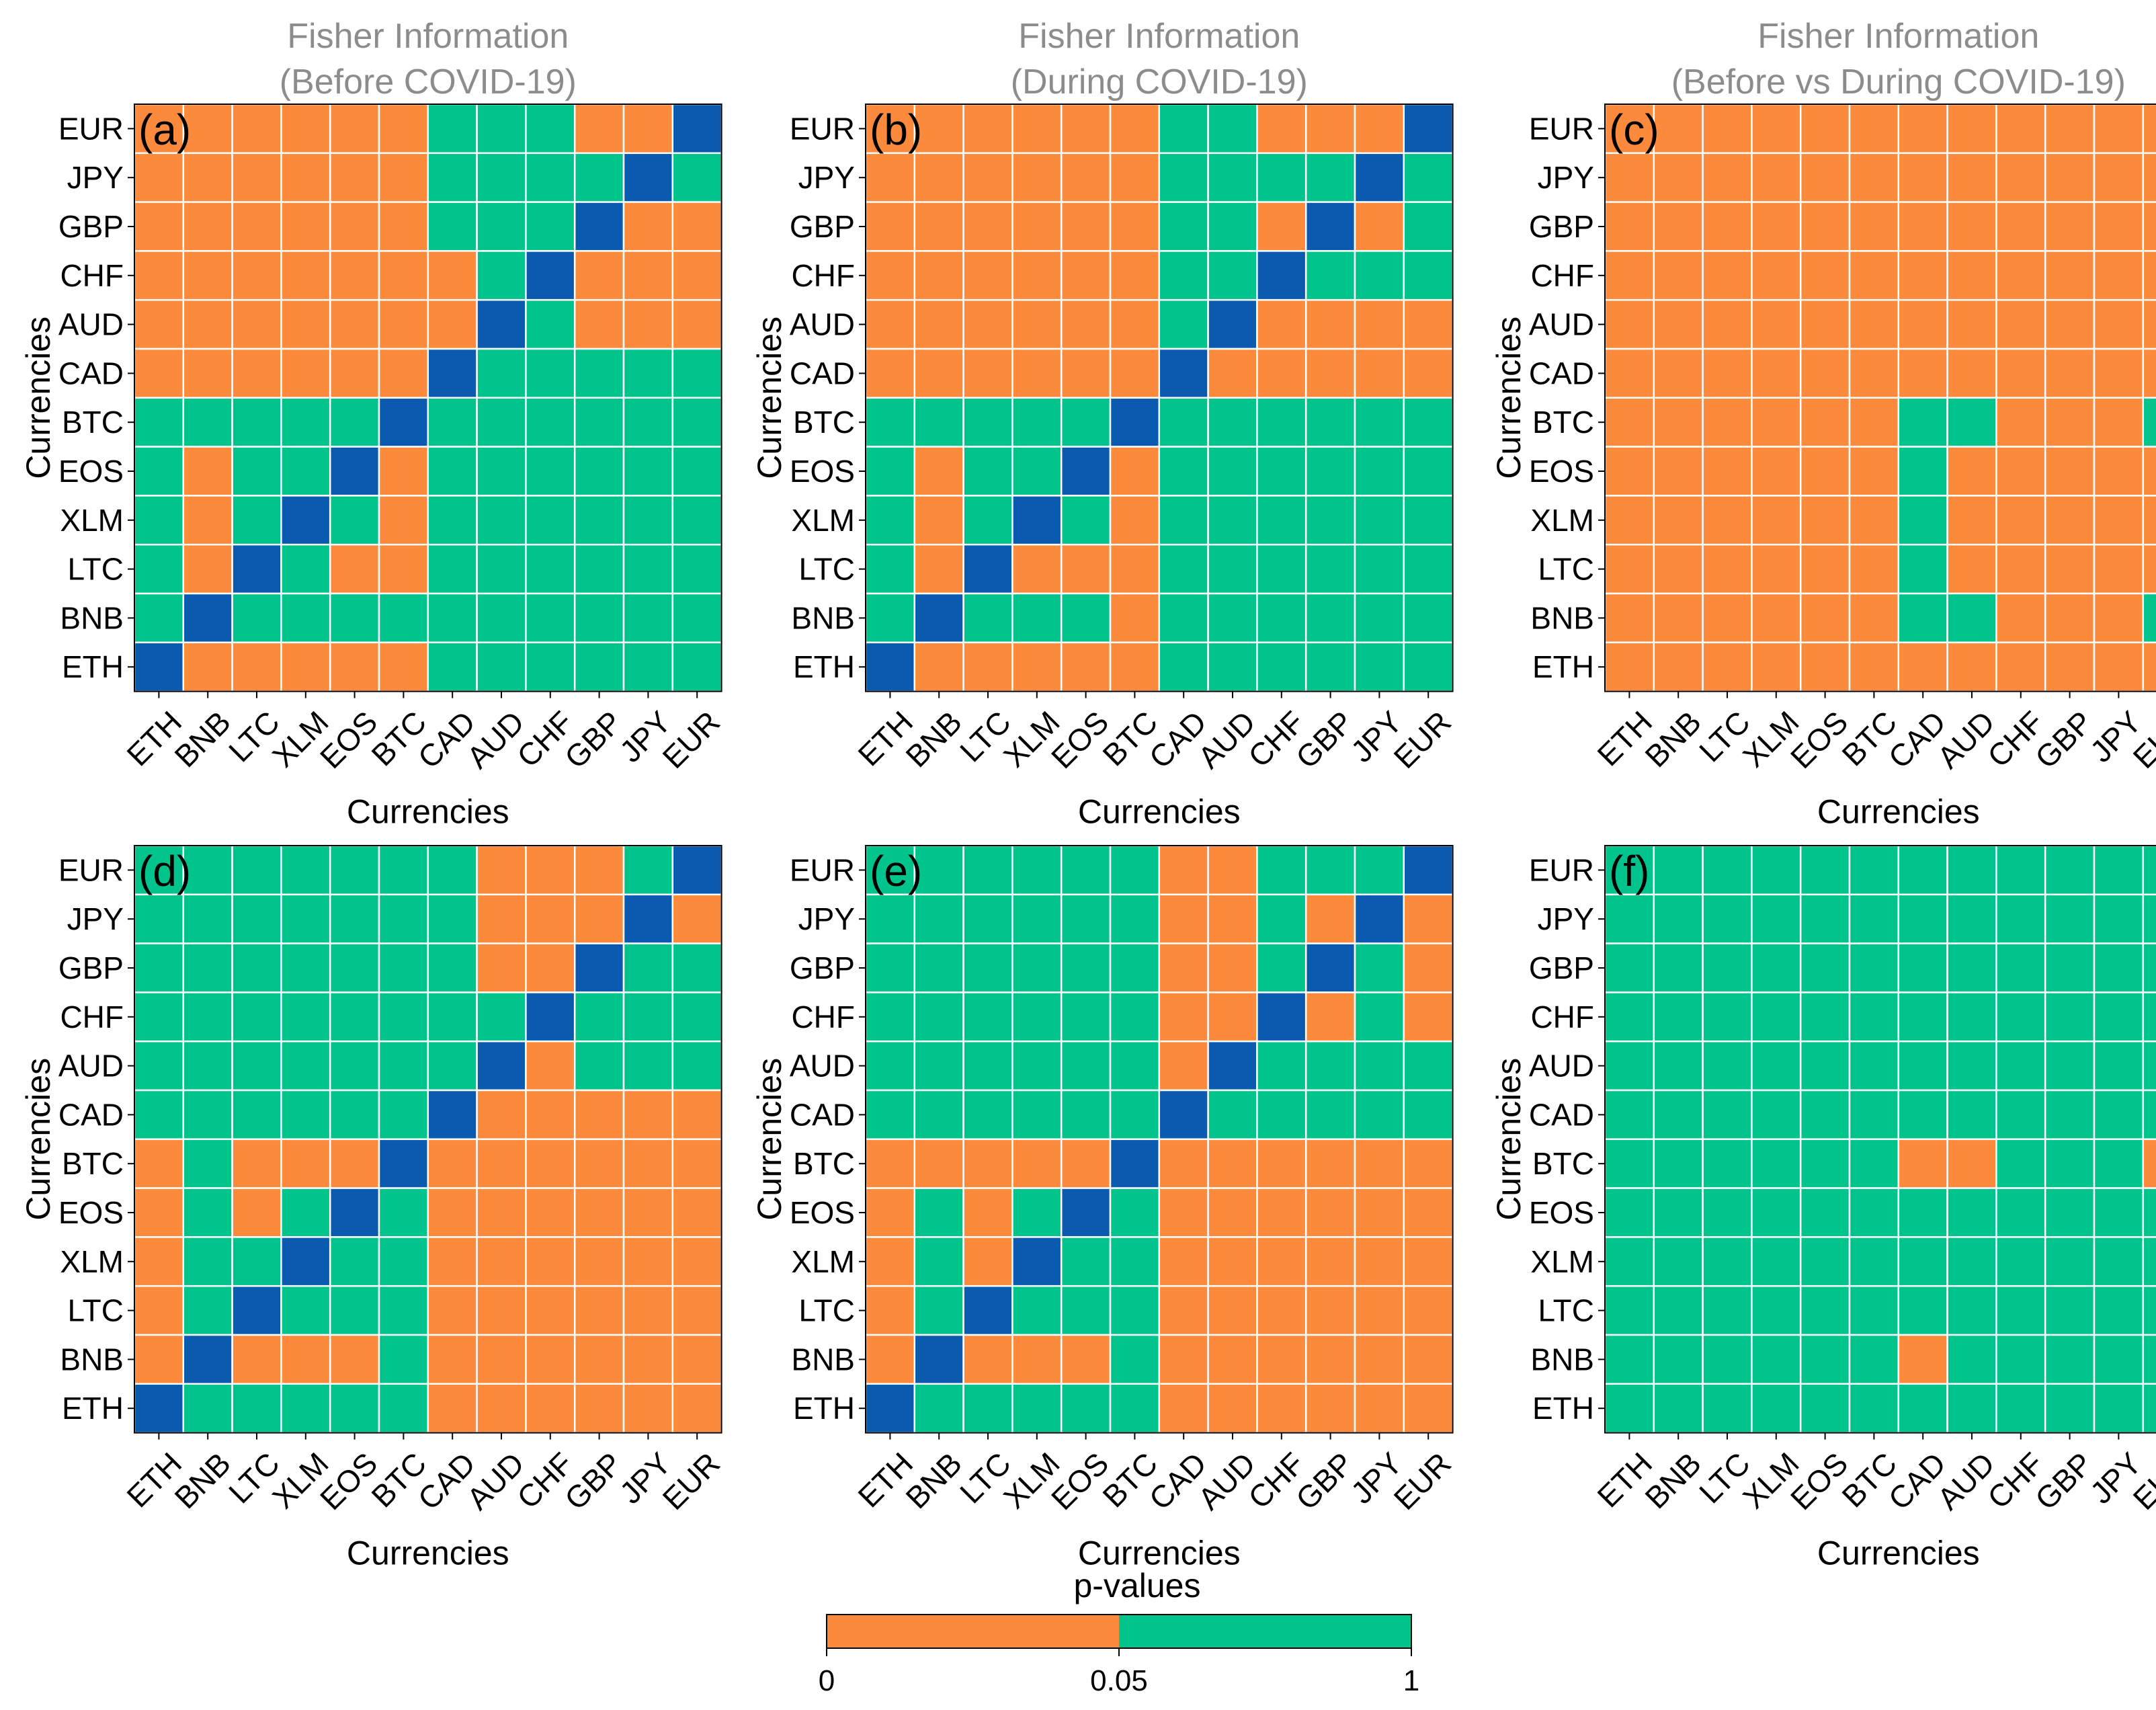 Image resolution: width=2156 pixels, height=1710 pixels. What do you see at coordinates (93, 666) in the screenshot?
I see `y-tick-label: ETH` at bounding box center [93, 666].